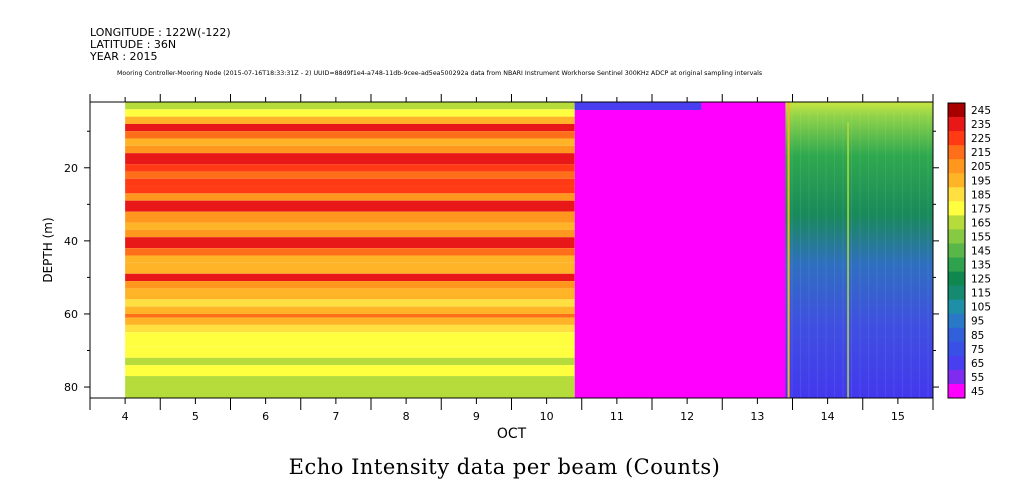  What do you see at coordinates (977, 322) in the screenshot?
I see `colorbar-label: 95` at bounding box center [977, 322].